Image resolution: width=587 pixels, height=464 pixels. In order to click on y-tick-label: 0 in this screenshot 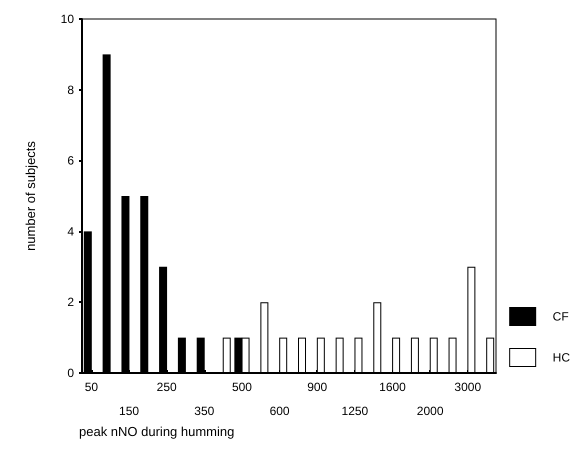, I will do `click(70, 373)`.